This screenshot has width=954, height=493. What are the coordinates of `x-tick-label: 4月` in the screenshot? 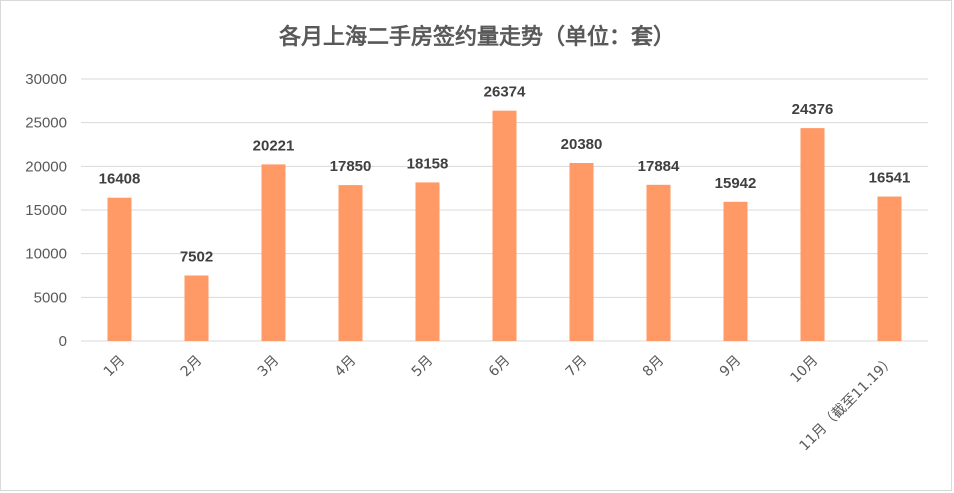 It's located at (346, 367).